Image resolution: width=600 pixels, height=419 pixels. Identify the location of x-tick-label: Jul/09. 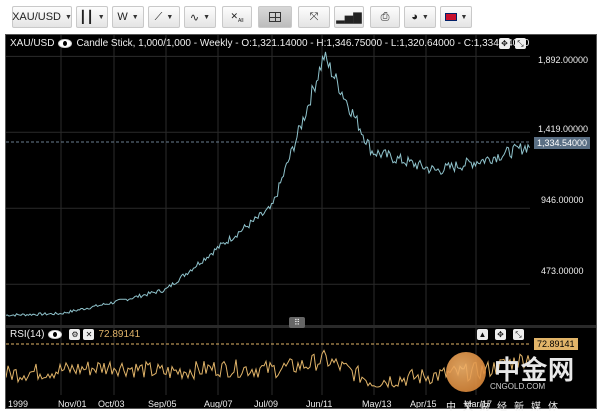
(266, 404).